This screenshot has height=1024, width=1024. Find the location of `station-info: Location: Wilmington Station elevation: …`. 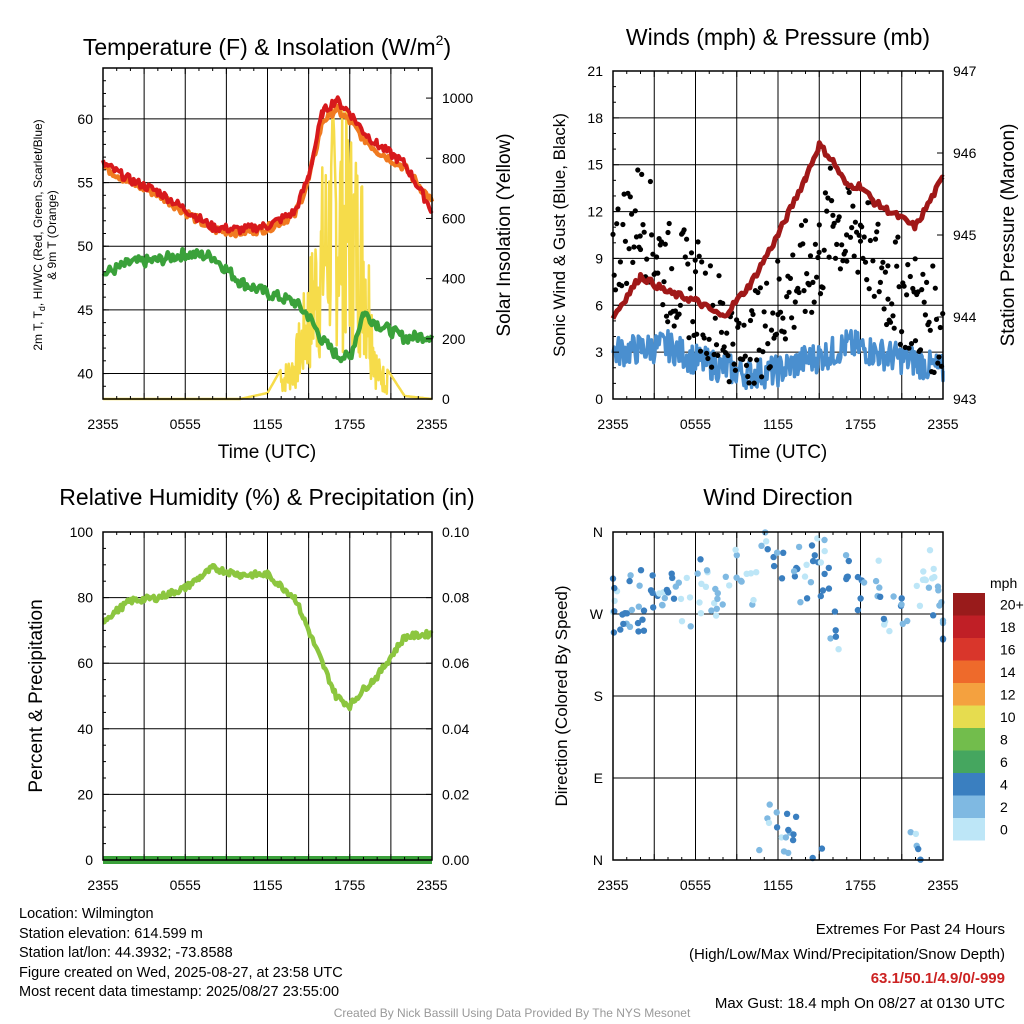

station-info: Location: Wilmington Station elevation: … is located at coordinates (181, 954).